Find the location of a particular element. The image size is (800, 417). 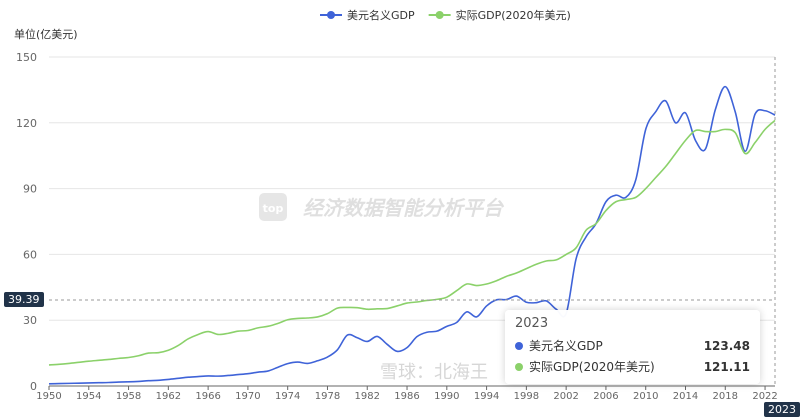

x-tick-label: 1966 is located at coordinates (207, 396).